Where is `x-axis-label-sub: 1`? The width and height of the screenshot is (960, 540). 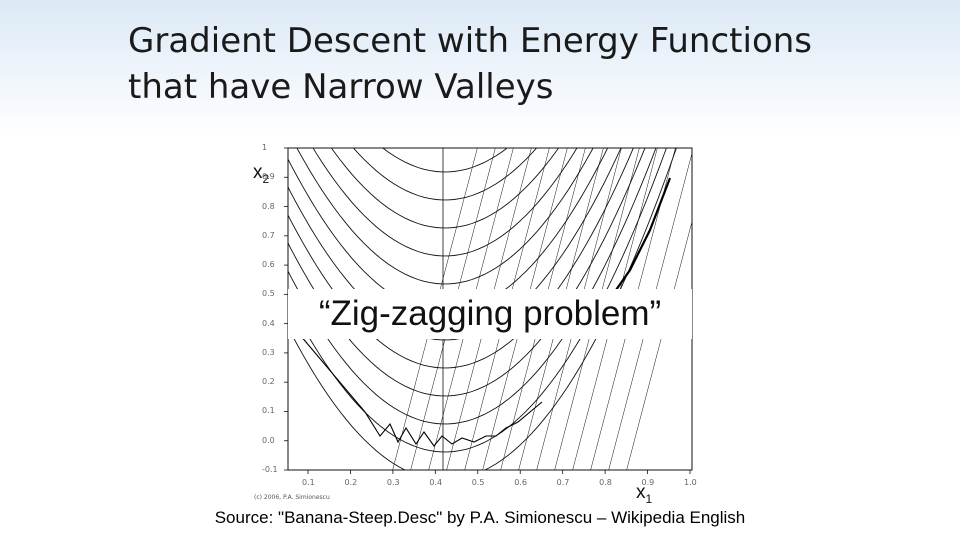
x-axis-label-sub: 1 is located at coordinates (649, 498).